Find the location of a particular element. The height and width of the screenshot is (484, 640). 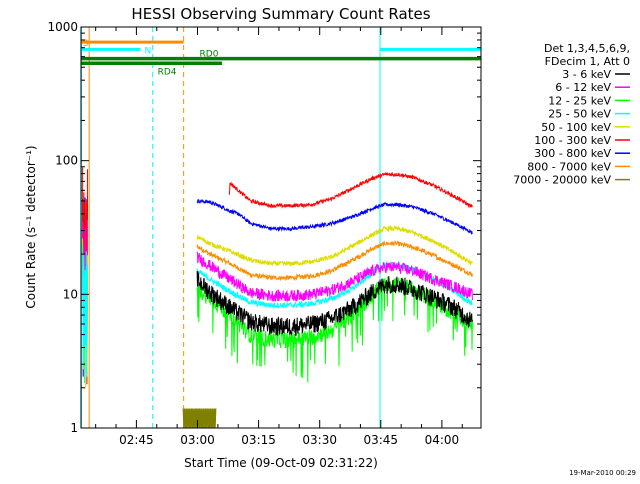

legend-label-50-100-kev: 50 - 100 keV is located at coordinates (576, 127).